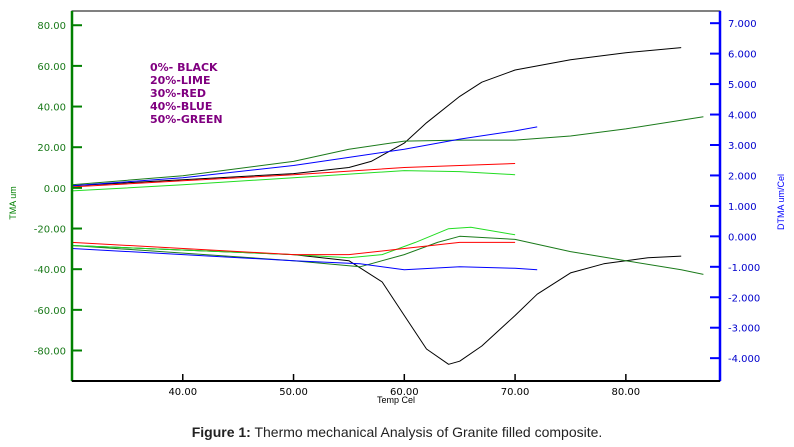  I want to click on caption-label: Figure 1:, so click(221, 432).